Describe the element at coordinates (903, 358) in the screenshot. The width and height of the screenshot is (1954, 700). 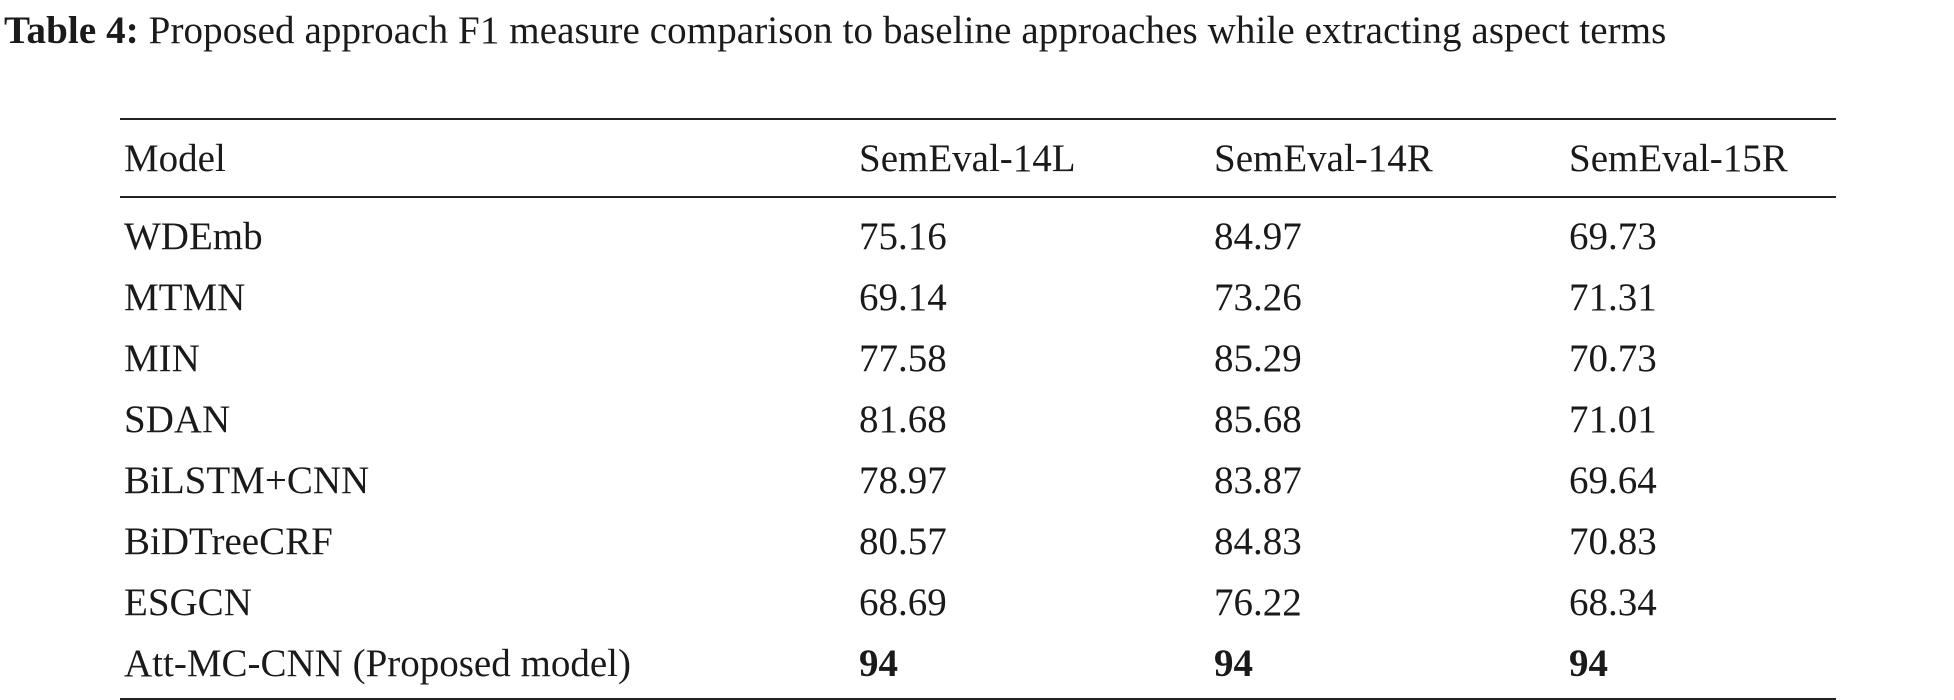
I see `semeval-14l-cell: 77.58` at that location.